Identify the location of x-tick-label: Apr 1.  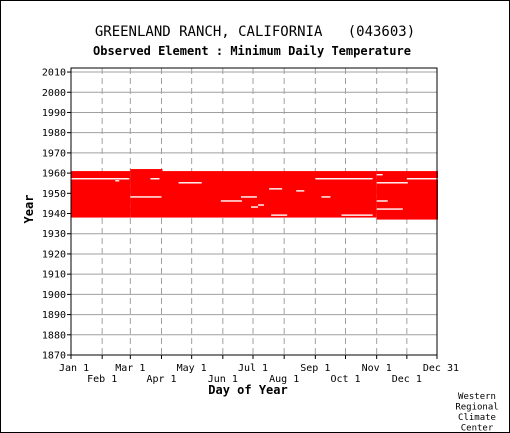
(161, 379).